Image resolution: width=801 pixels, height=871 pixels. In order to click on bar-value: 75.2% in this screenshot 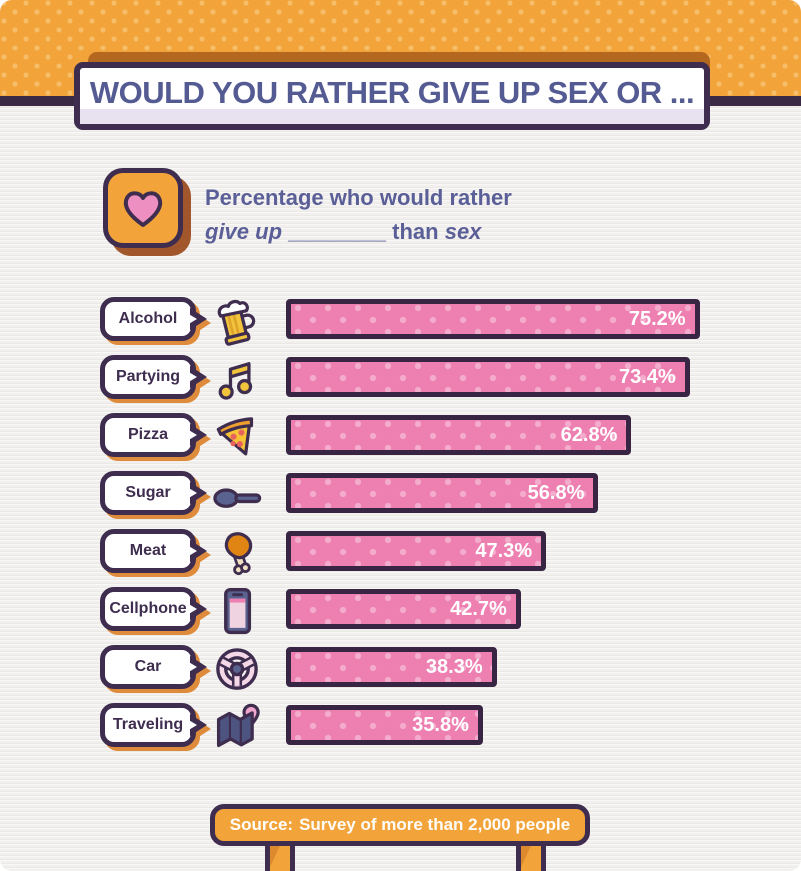, I will do `click(657, 318)`.